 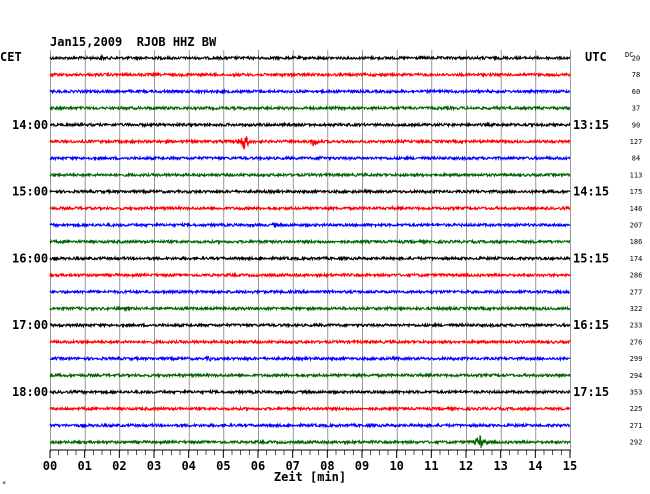 I want to click on dc-offset-label: 127, so click(x=636, y=142).